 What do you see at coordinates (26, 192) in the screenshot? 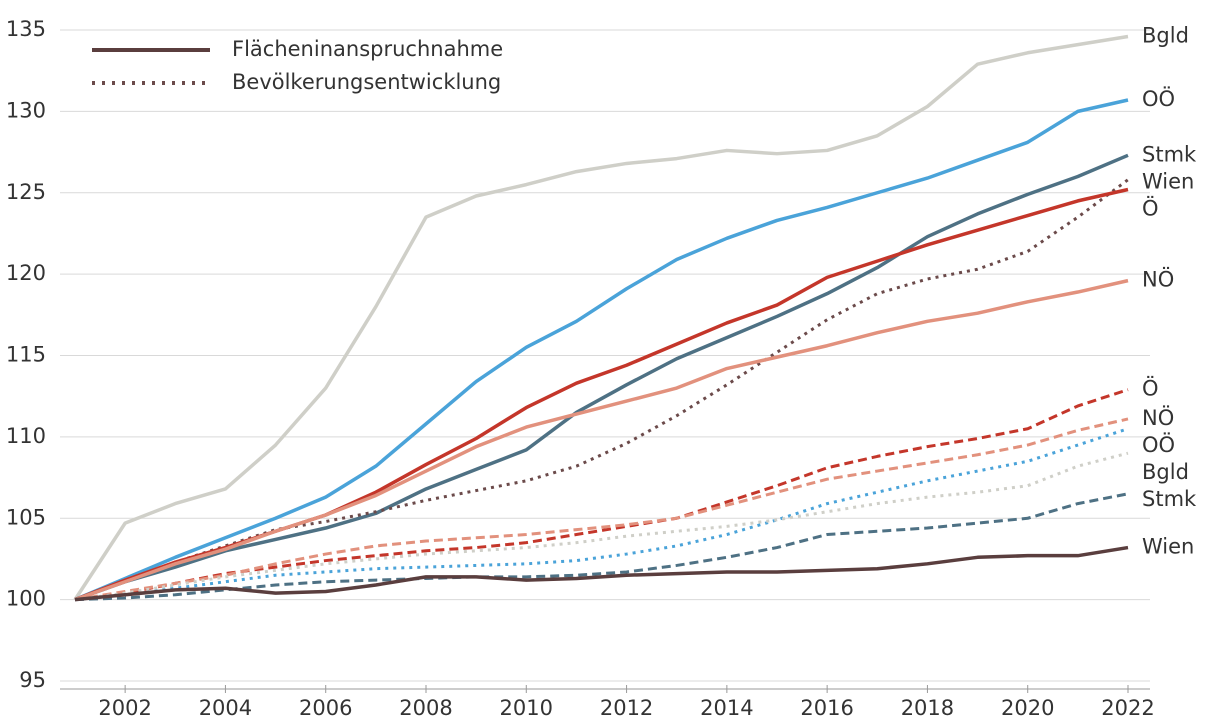
I see `y-tick-label: 125` at bounding box center [26, 192].